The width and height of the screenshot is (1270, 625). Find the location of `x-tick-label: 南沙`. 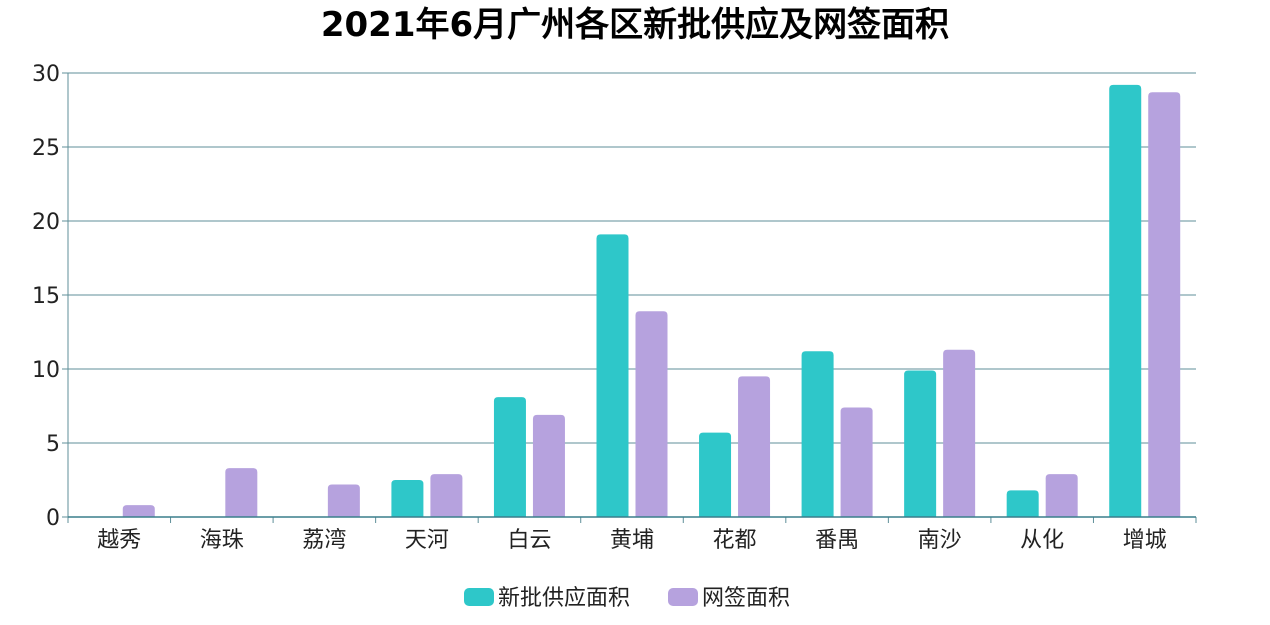

x-tick-label: 南沙 is located at coordinates (940, 540).